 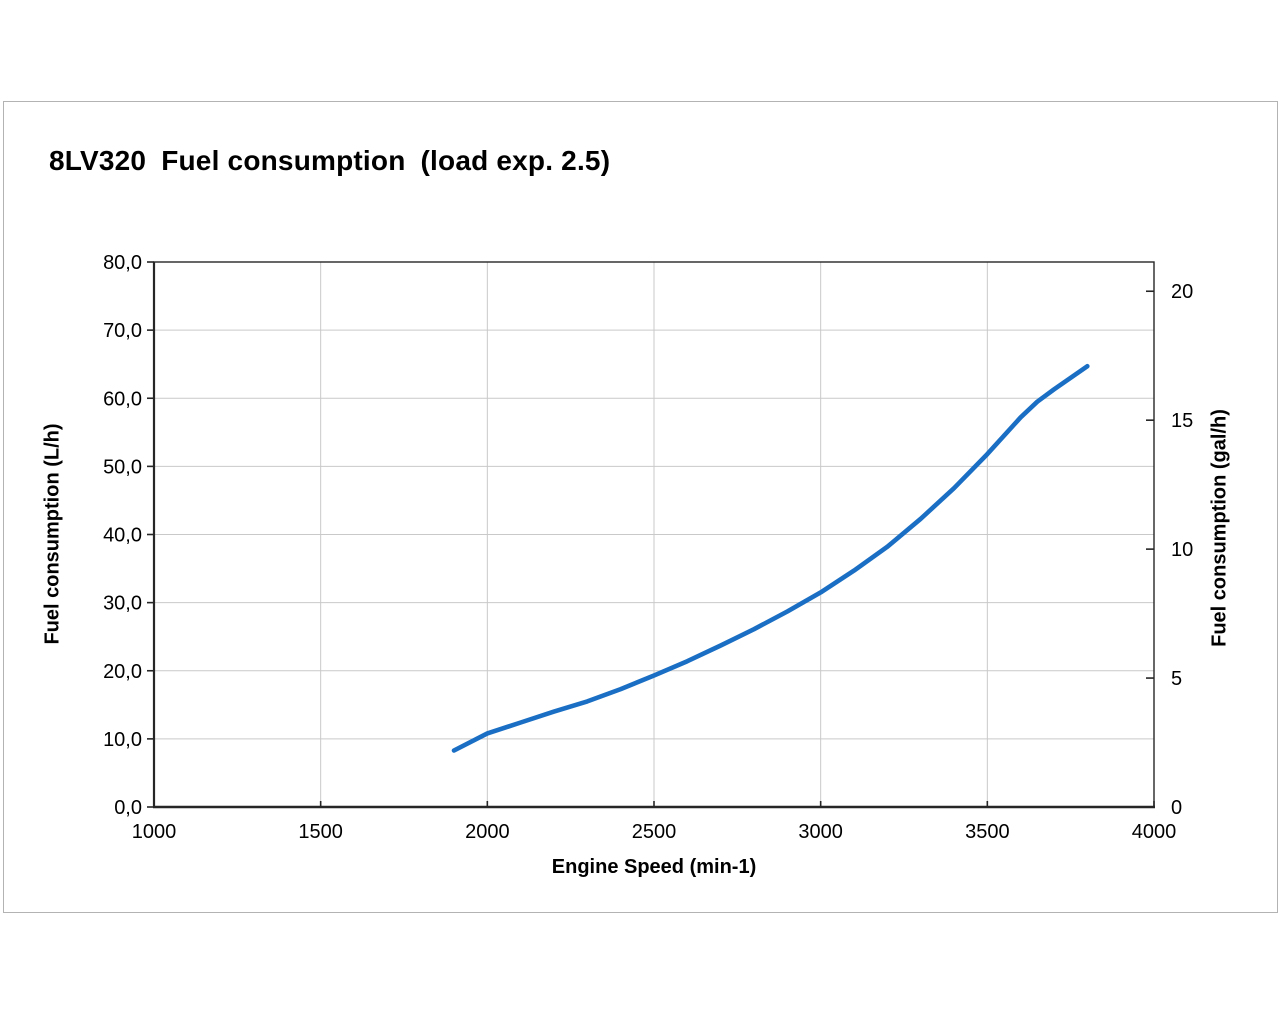 I want to click on x-tick-label: 4000, so click(x=1154, y=832).